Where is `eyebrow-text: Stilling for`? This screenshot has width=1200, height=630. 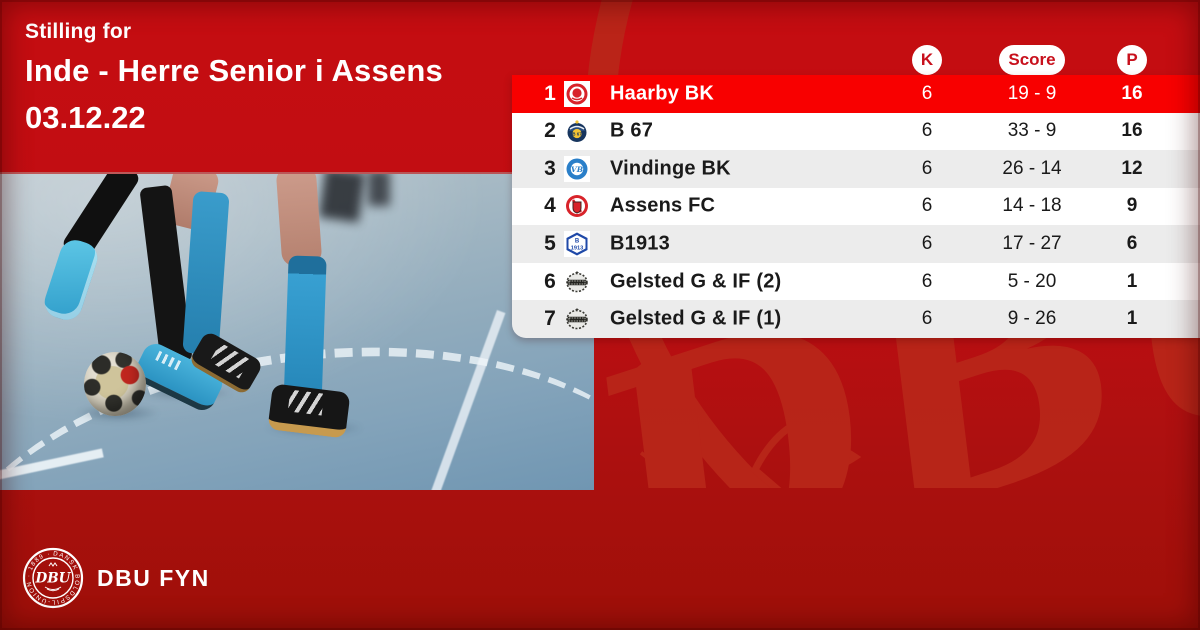
eyebrow-text: Stilling for is located at coordinates (78, 31).